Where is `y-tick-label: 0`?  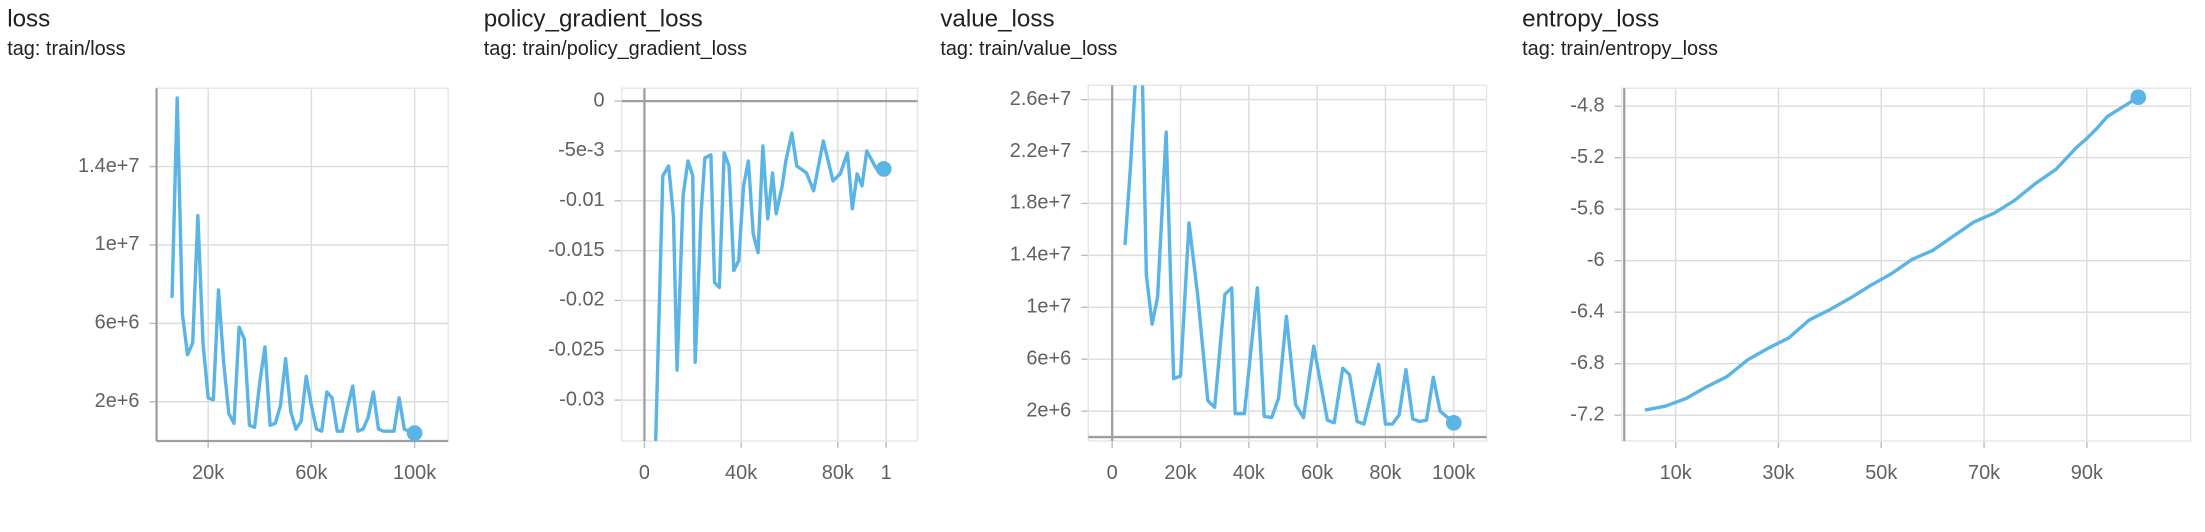
y-tick-label: 0 is located at coordinates (599, 100).